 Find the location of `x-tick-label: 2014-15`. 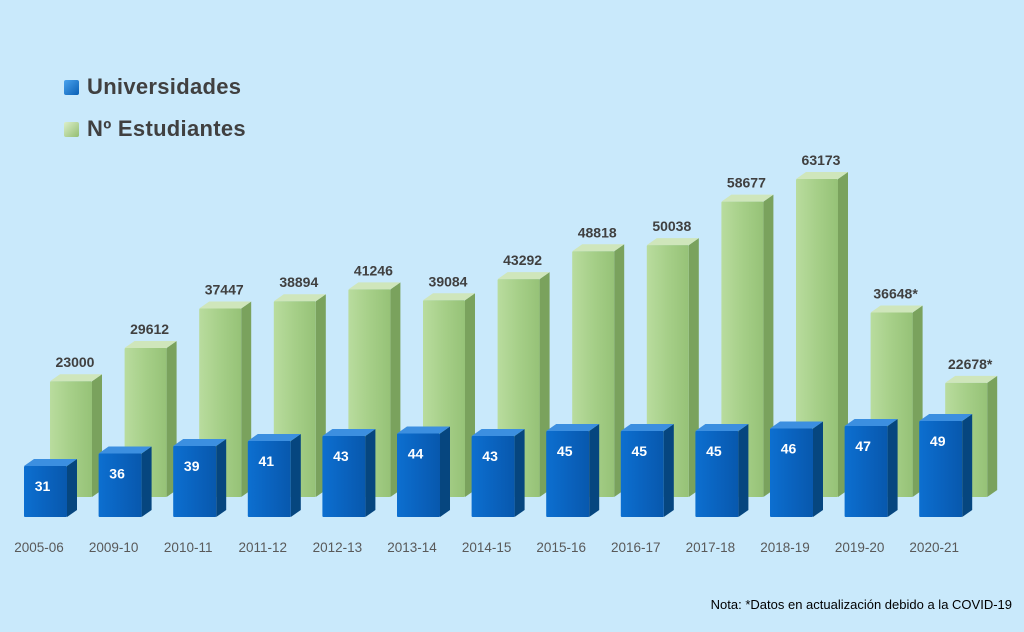

x-tick-label: 2014-15 is located at coordinates (487, 547).